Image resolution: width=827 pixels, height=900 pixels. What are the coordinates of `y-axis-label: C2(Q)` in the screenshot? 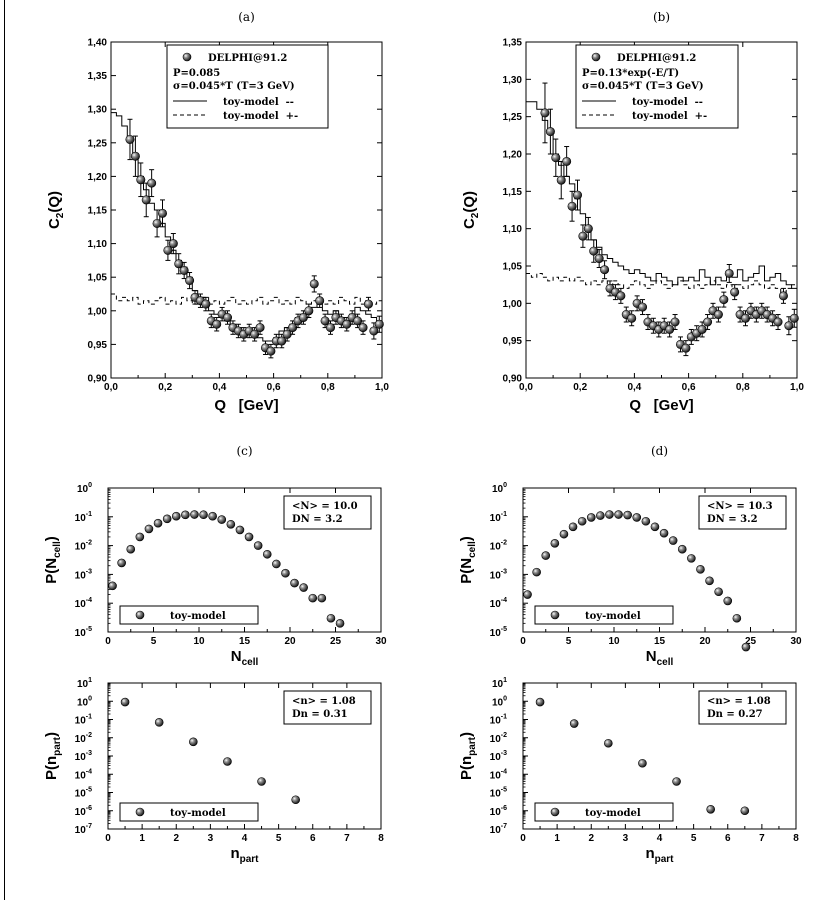 It's located at (56, 210).